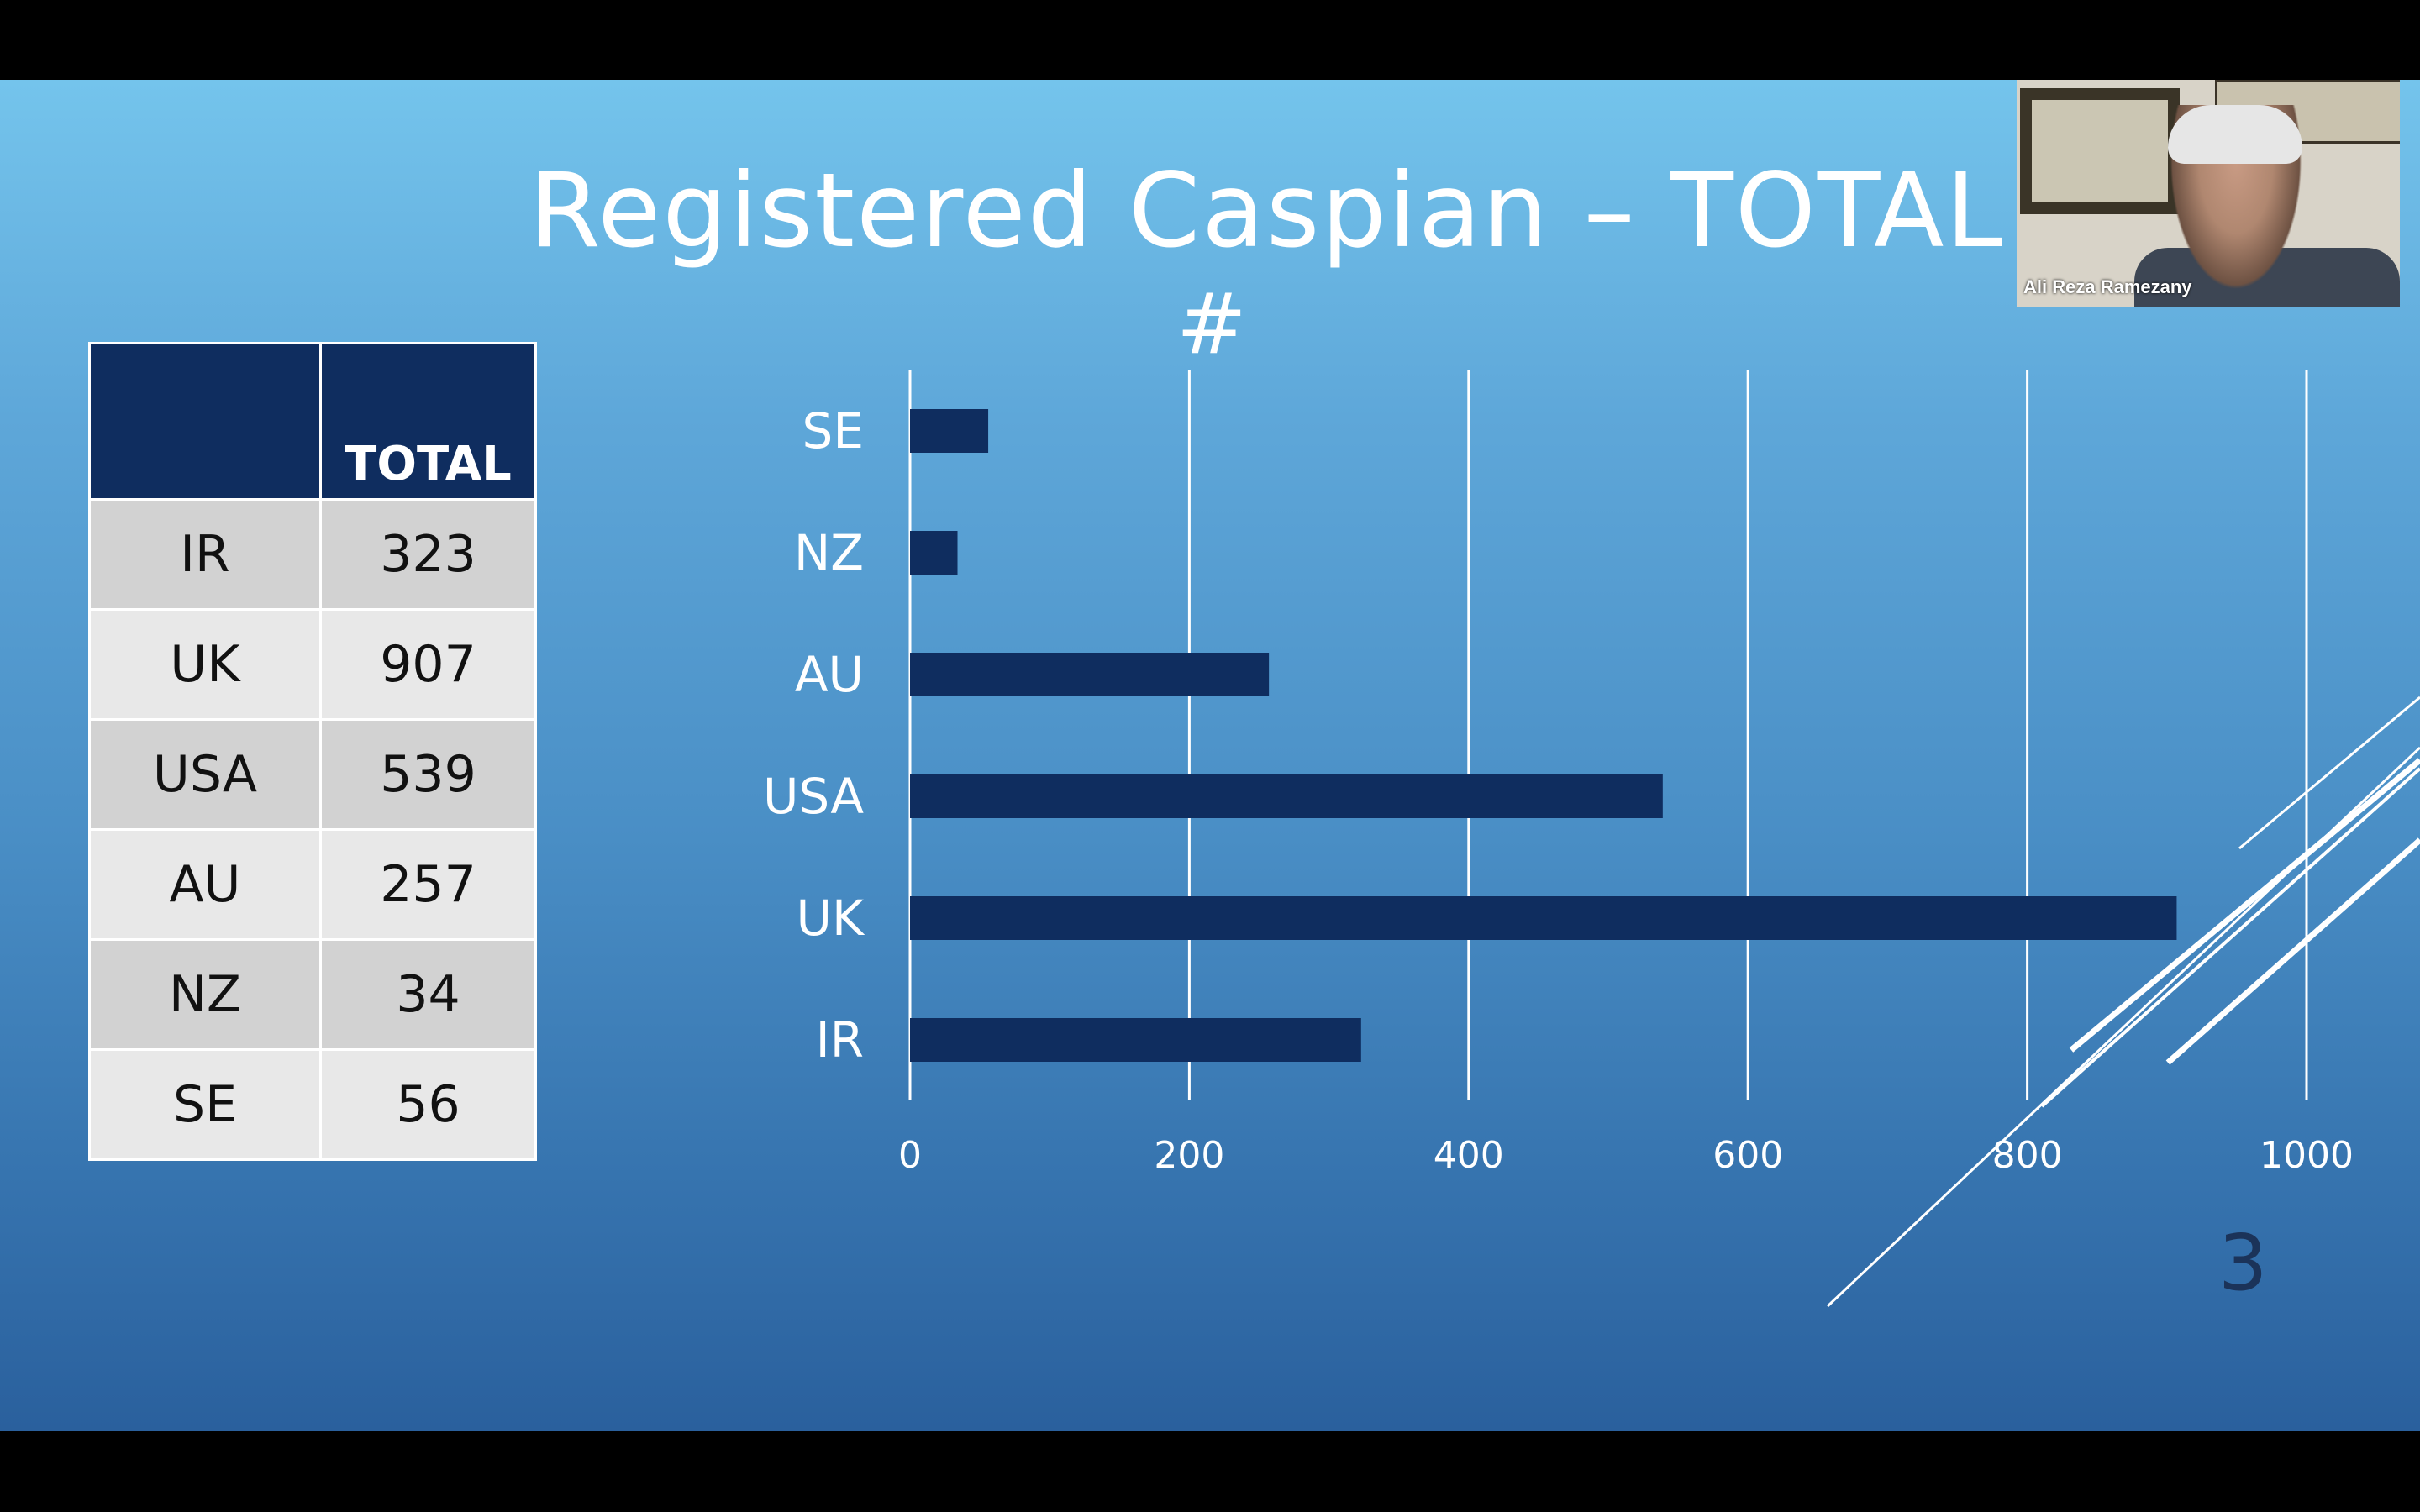 The image size is (2420, 1512). I want to click on table-cell-country: UK, so click(205, 664).